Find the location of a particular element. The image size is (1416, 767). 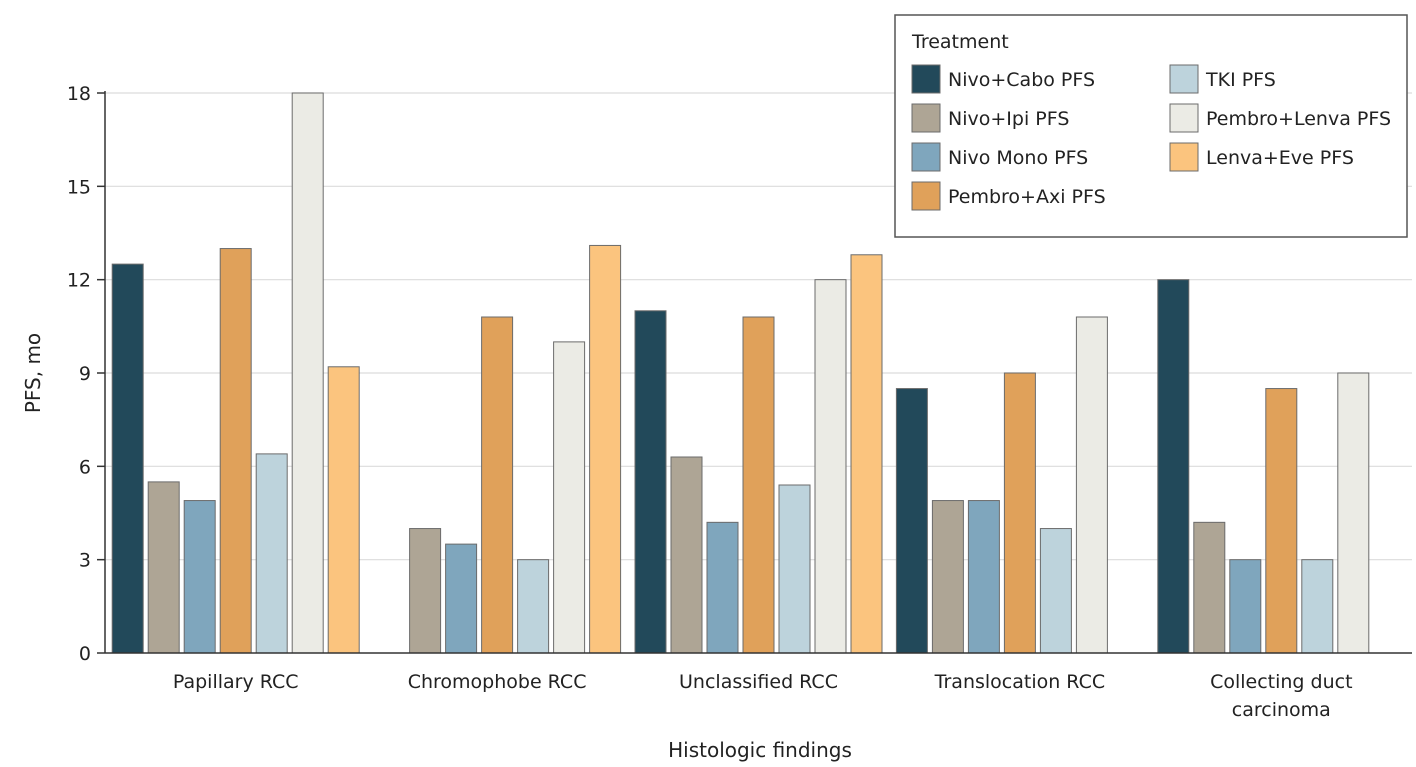

legend-label: Pembro+Axi PFS is located at coordinates (1027, 197).